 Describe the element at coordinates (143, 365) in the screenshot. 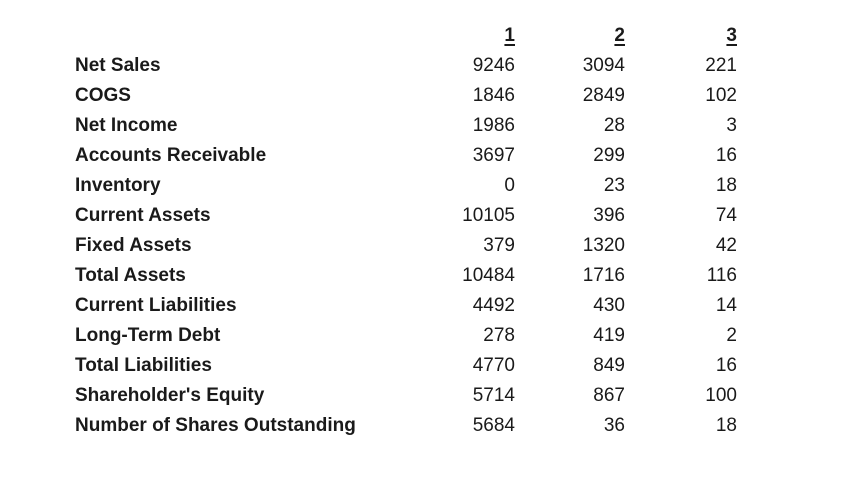

I see `row-label: Total Liabilities` at that location.